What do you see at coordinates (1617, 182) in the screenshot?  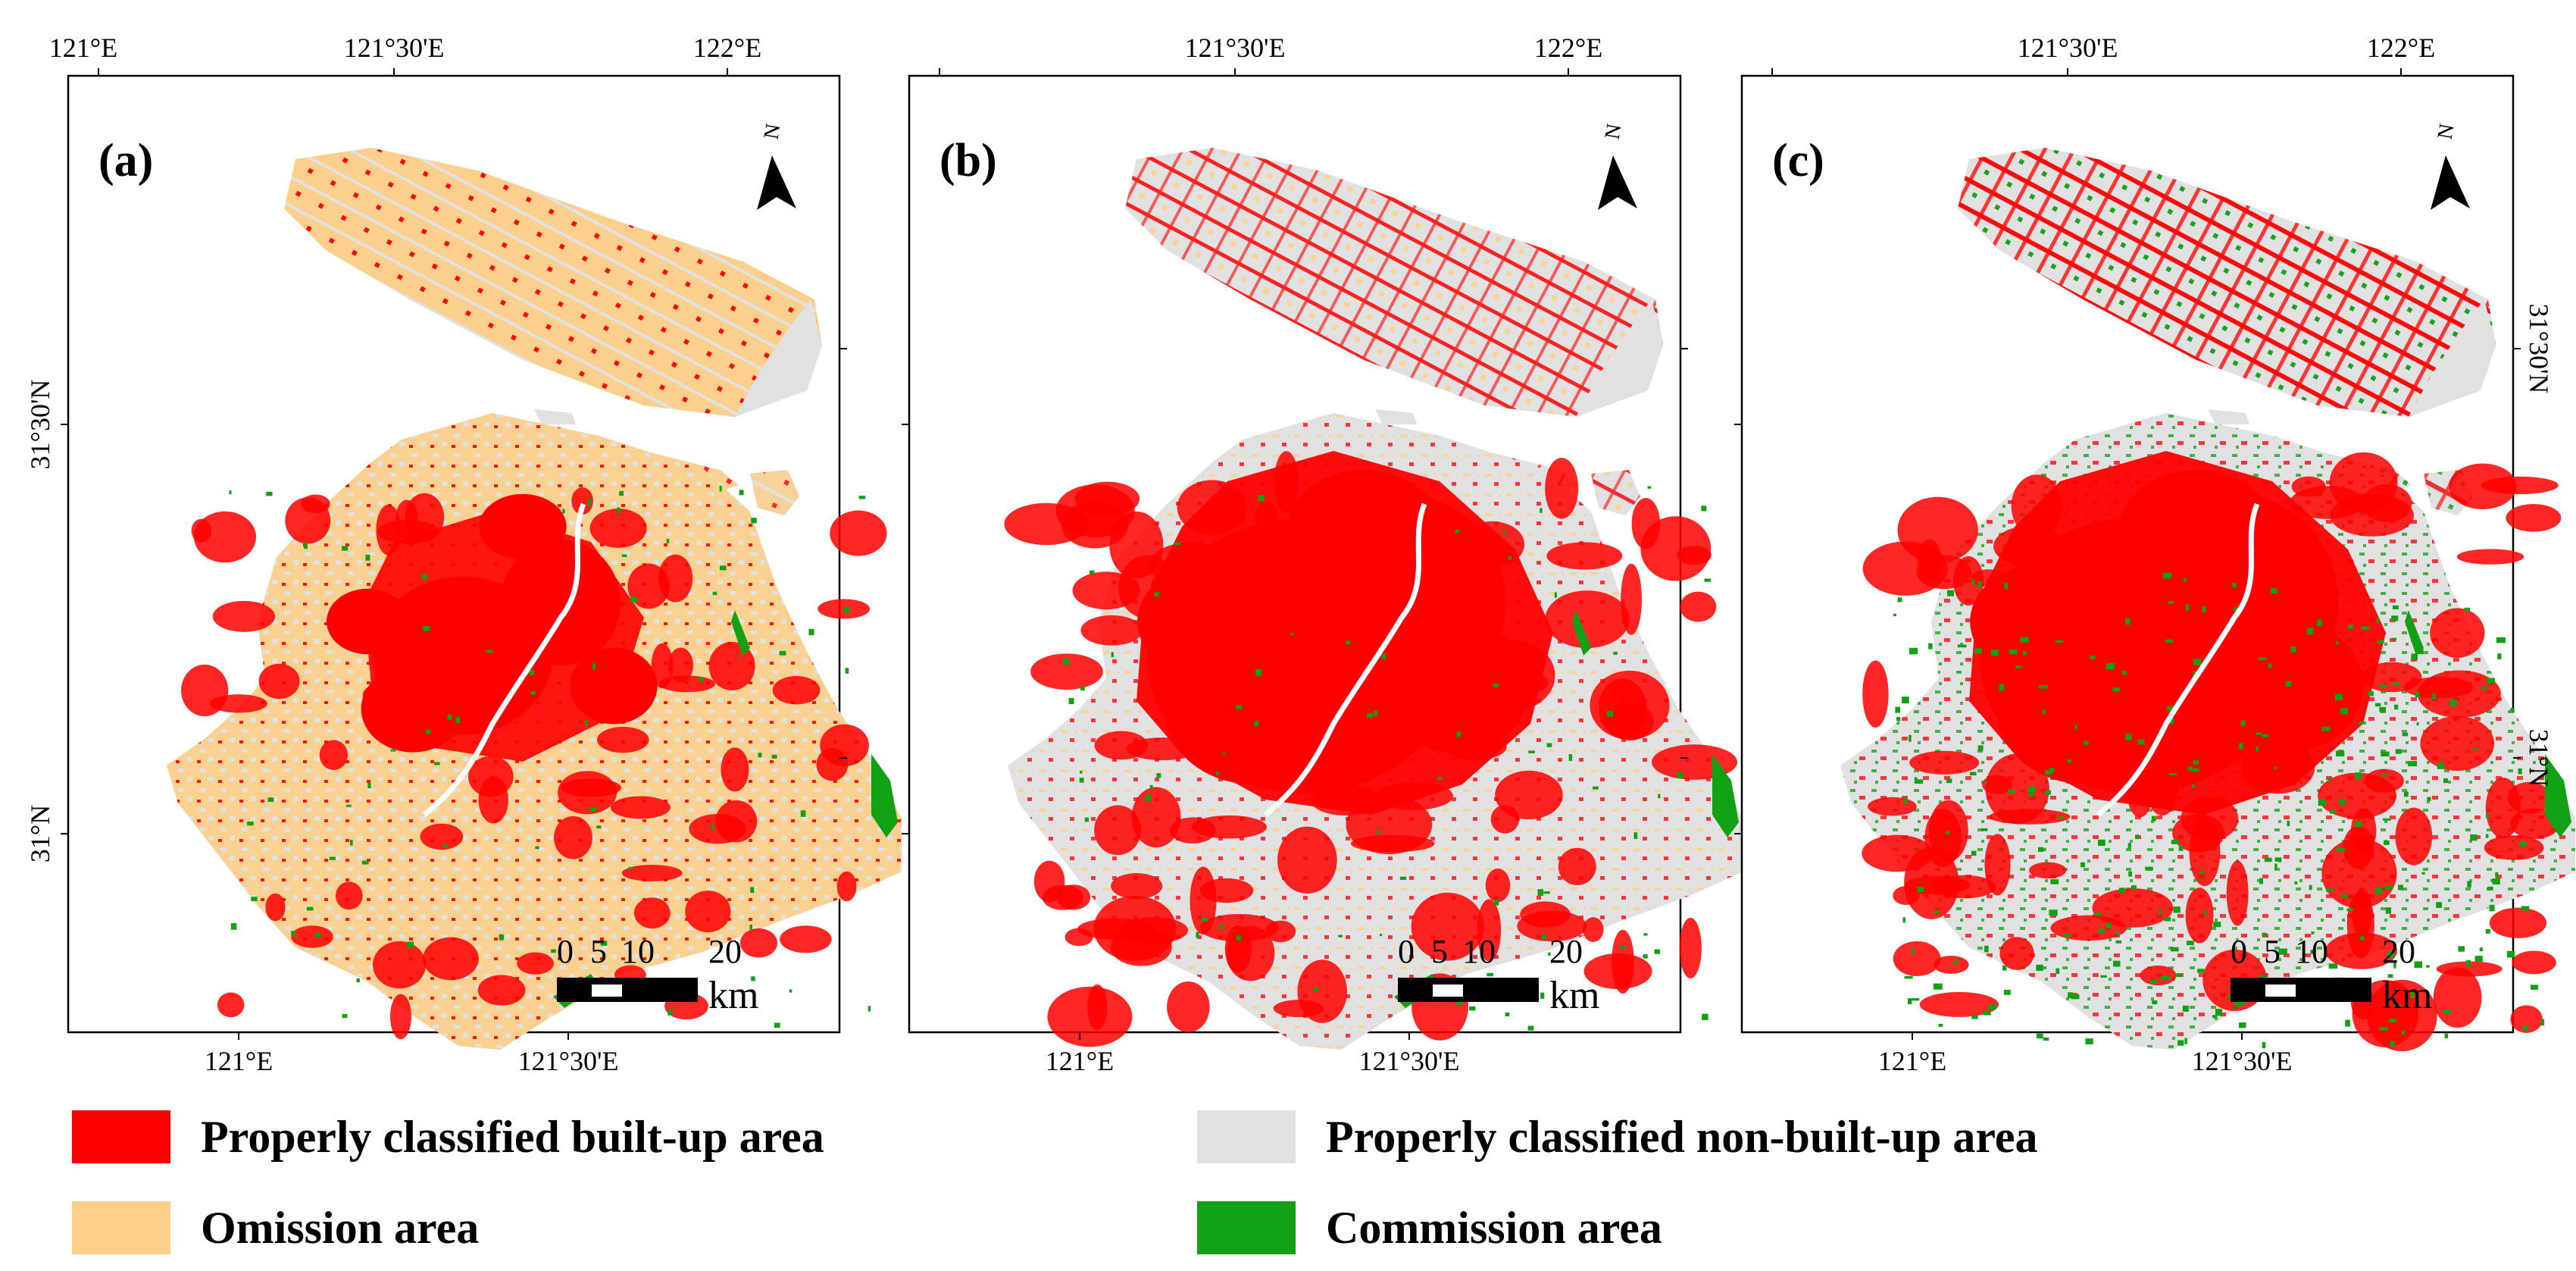 I see `north-arrow-icon` at bounding box center [1617, 182].